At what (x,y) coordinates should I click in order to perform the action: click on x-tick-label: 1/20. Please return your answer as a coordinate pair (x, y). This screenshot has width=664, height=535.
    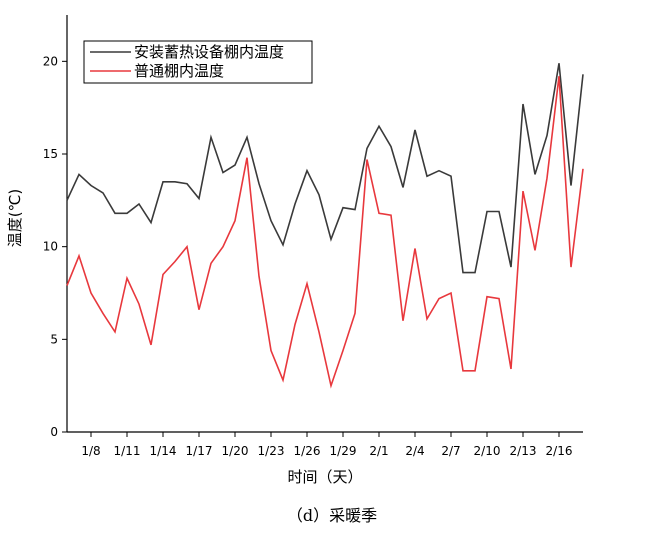
    Looking at the image, I should click on (235, 451).